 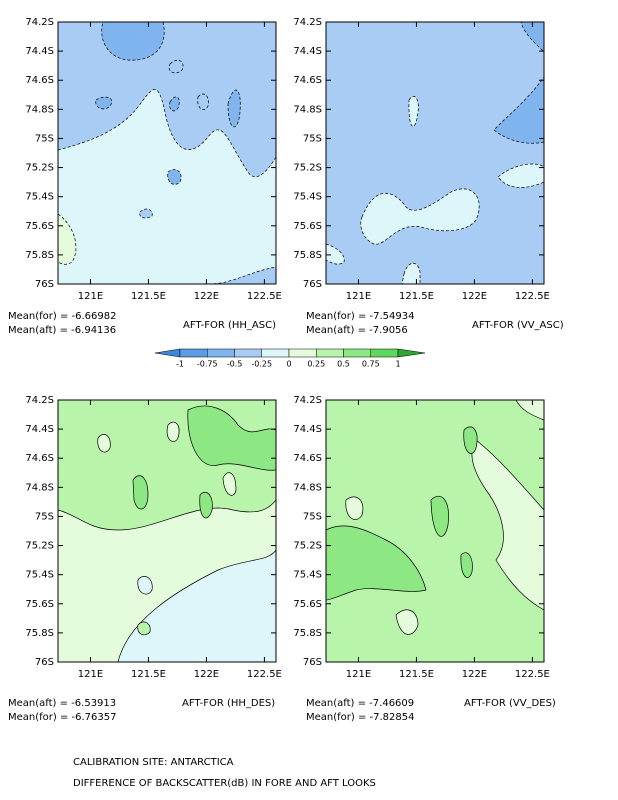 What do you see at coordinates (62, 703) in the screenshot?
I see `mean-annotation: Mean(aft) = -6.53913` at bounding box center [62, 703].